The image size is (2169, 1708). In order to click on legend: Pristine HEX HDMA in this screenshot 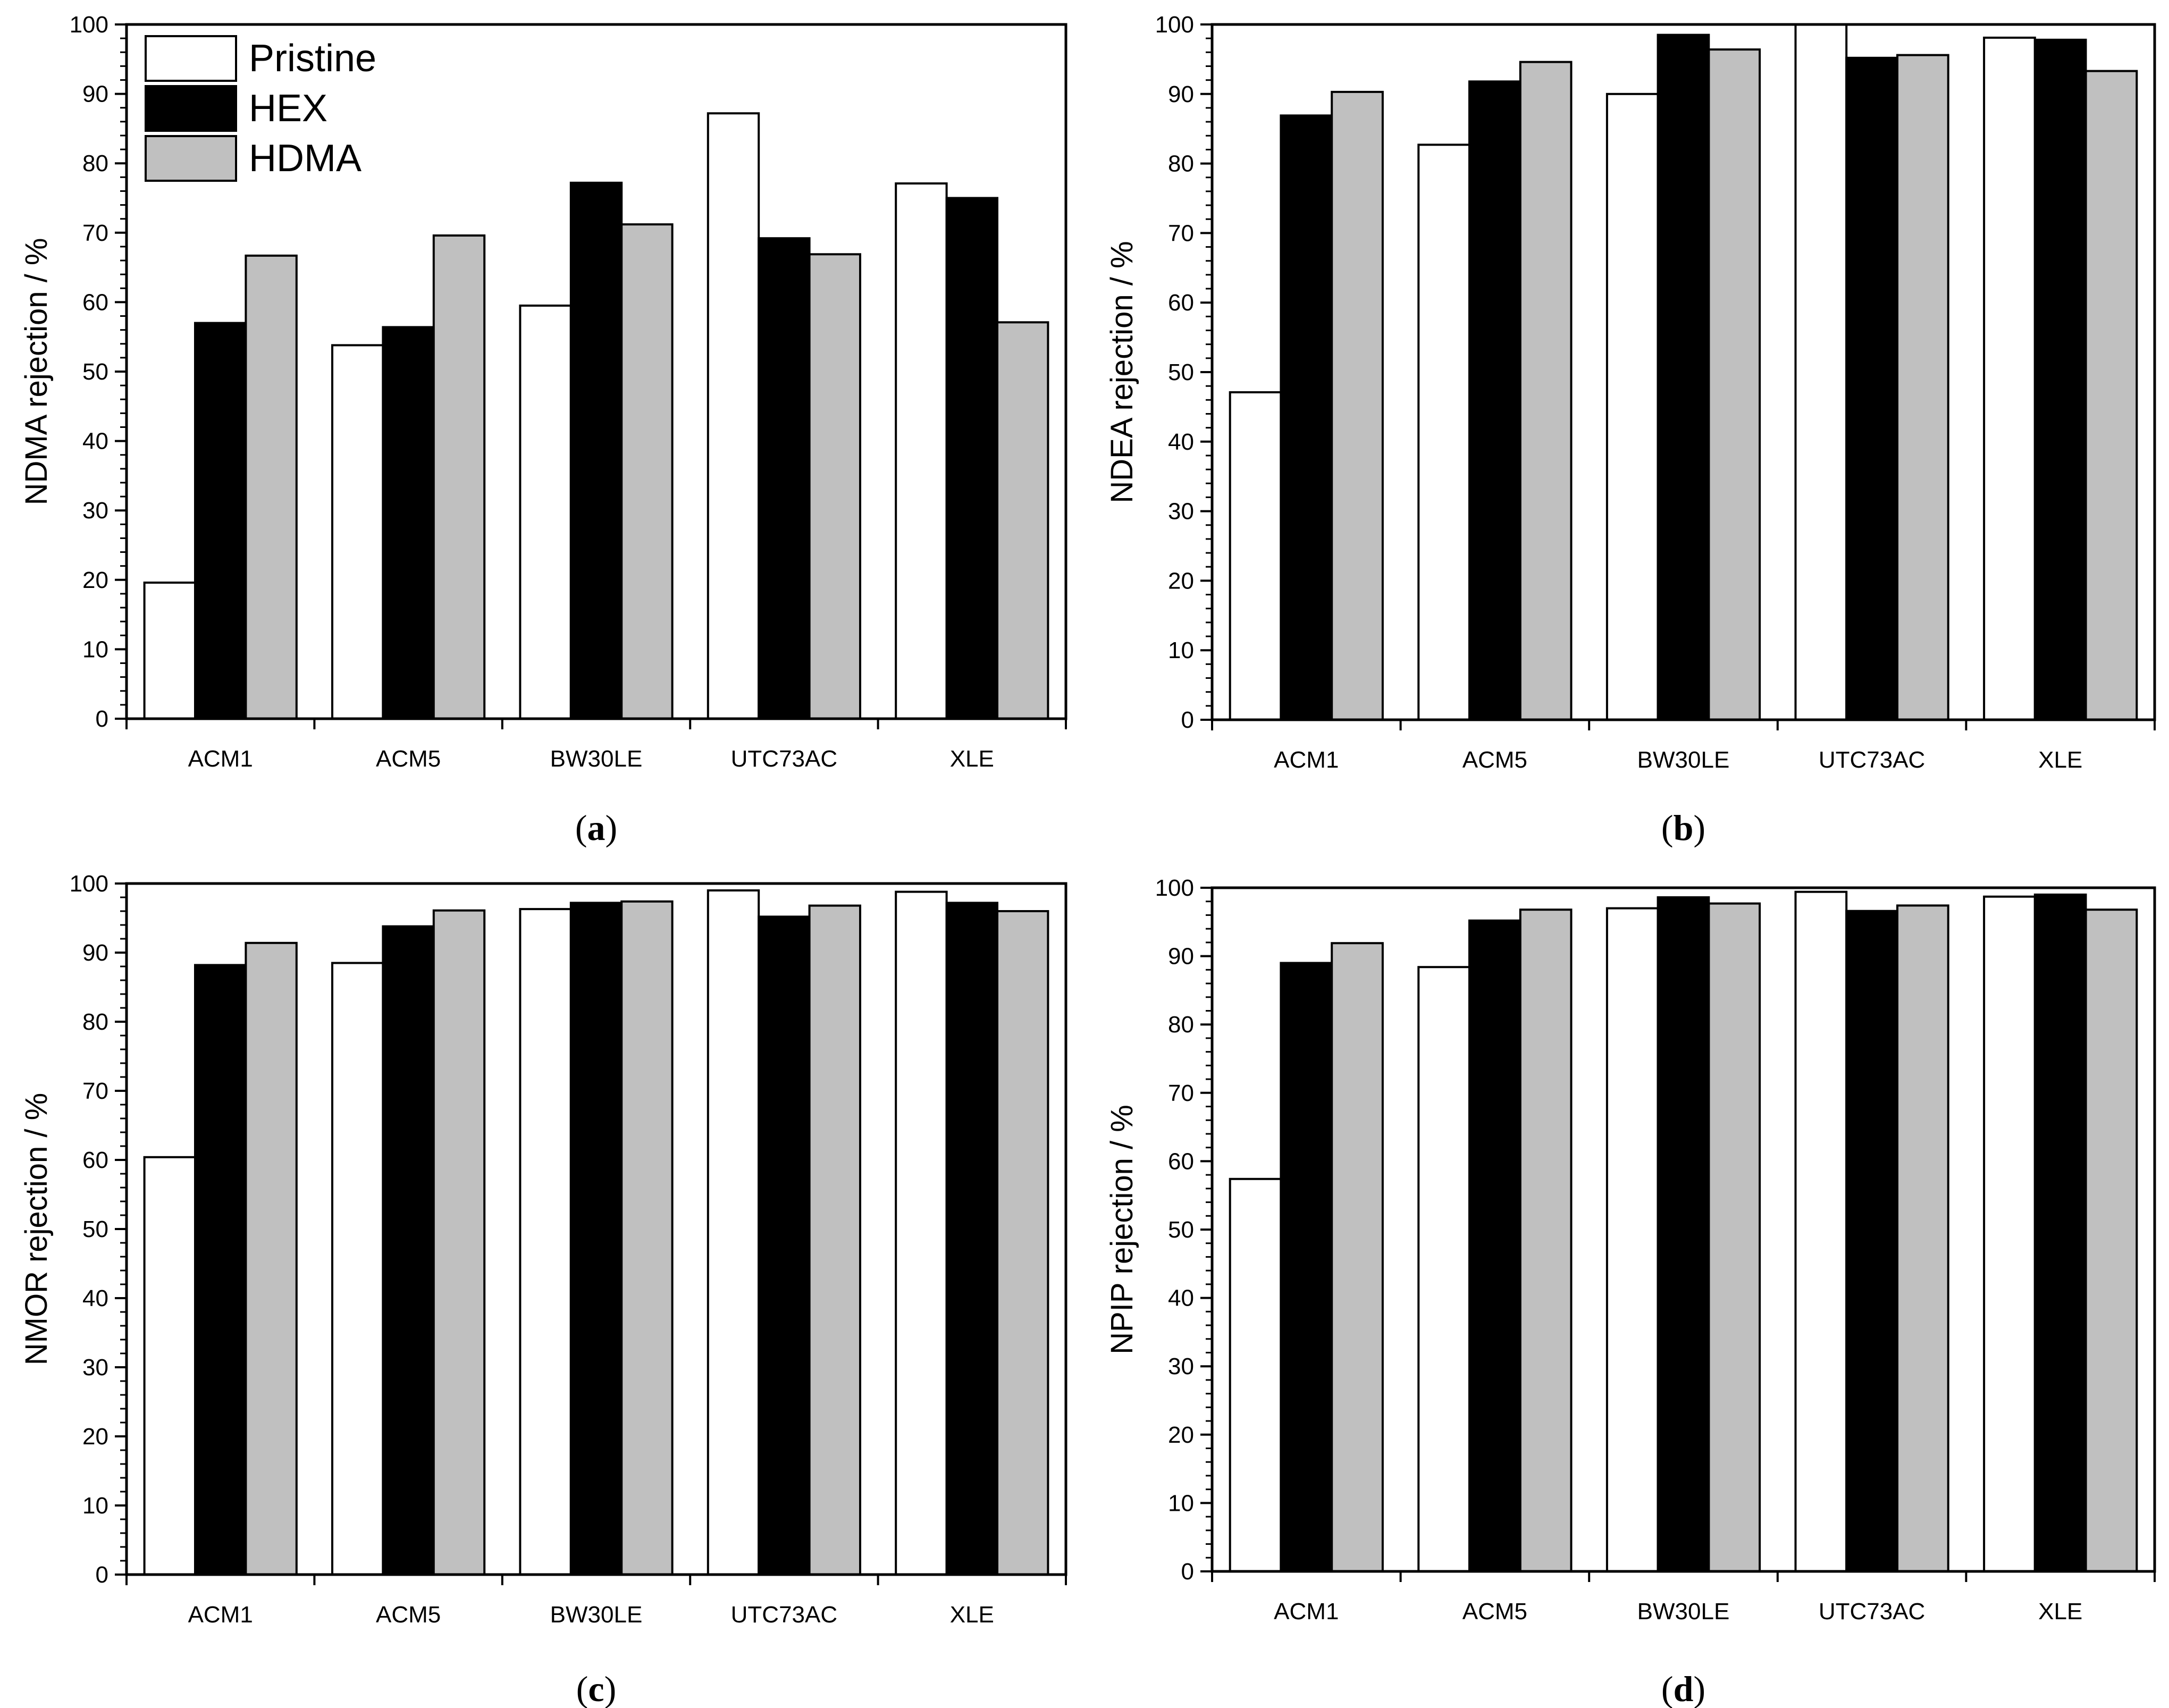, I will do `click(260, 108)`.